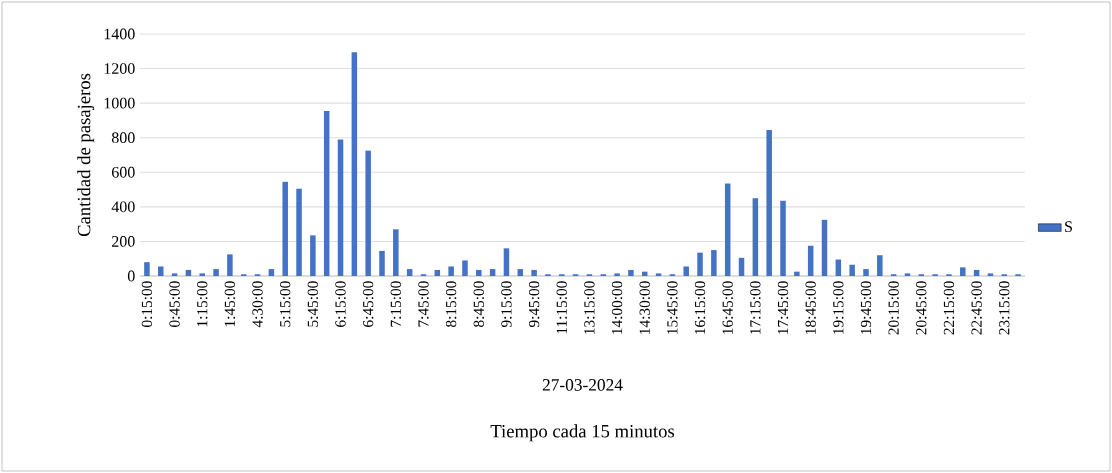 The image size is (1112, 473). What do you see at coordinates (123, 241) in the screenshot?
I see `y-tick-label: 200` at bounding box center [123, 241].